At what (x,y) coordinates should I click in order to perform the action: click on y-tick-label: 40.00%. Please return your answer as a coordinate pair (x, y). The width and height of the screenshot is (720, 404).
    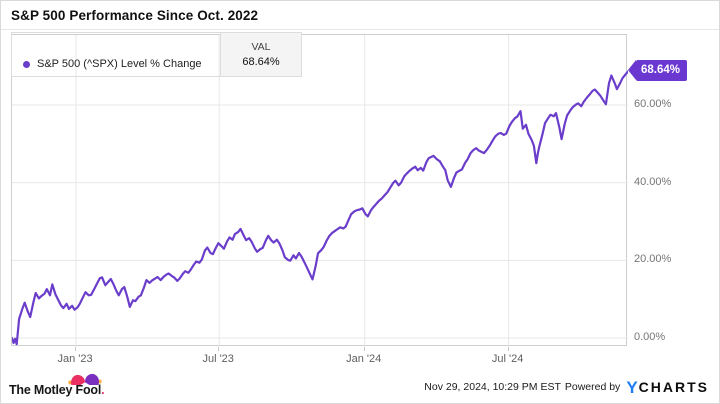
    Looking at the image, I should click on (653, 181).